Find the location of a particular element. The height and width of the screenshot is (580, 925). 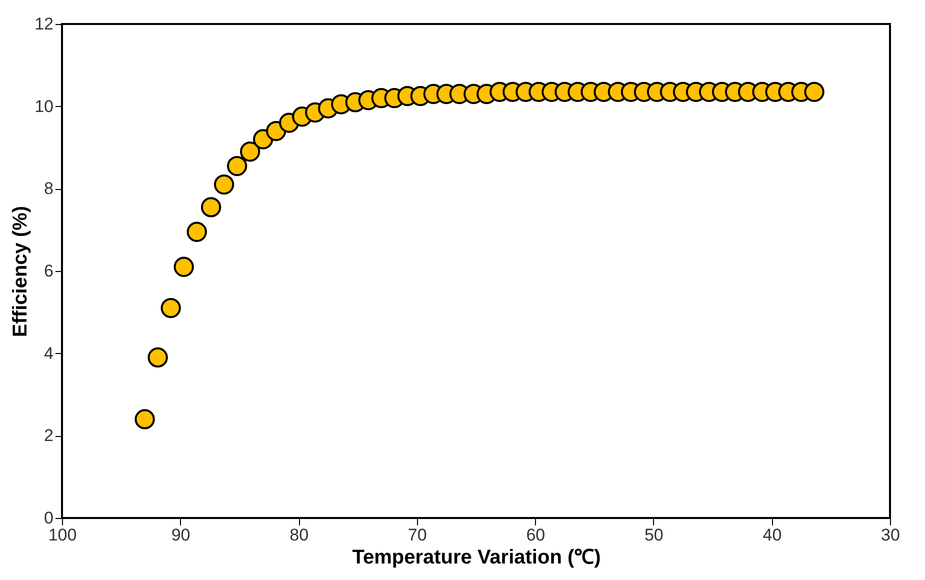

y-tick-label: 2 is located at coordinates (49, 436).